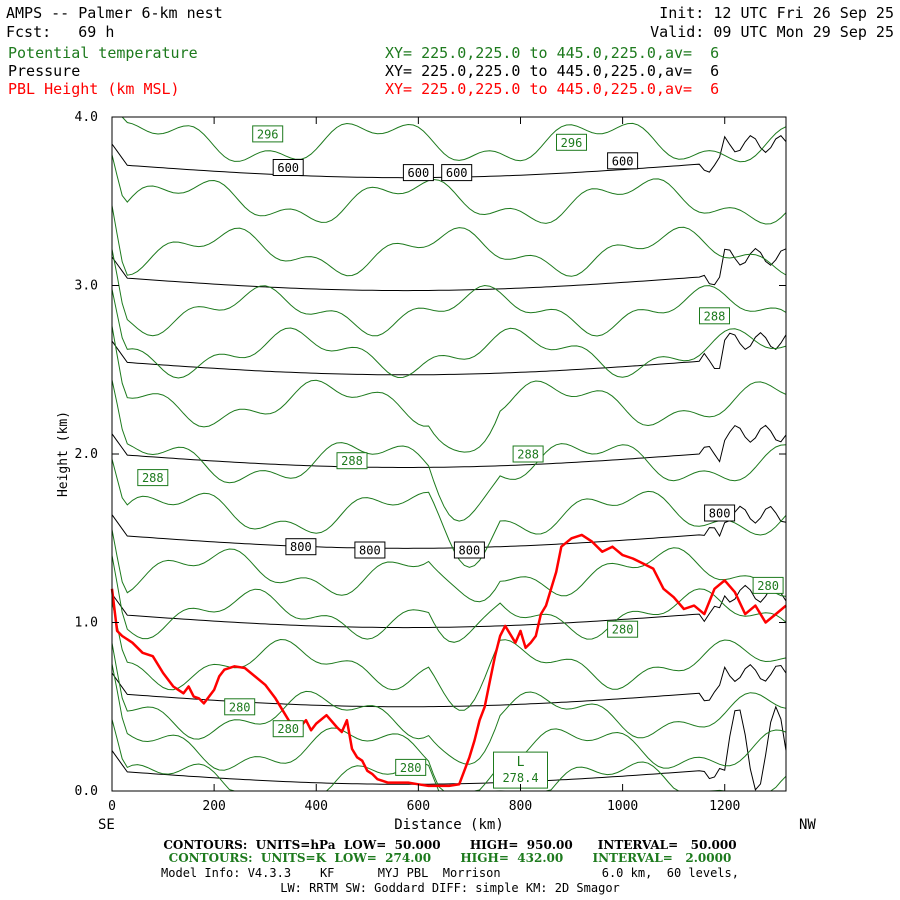 Image resolution: width=900 pixels, height=900 pixels. Describe the element at coordinates (63, 454) in the screenshot. I see `y-axis-label: Height (km)` at that location.